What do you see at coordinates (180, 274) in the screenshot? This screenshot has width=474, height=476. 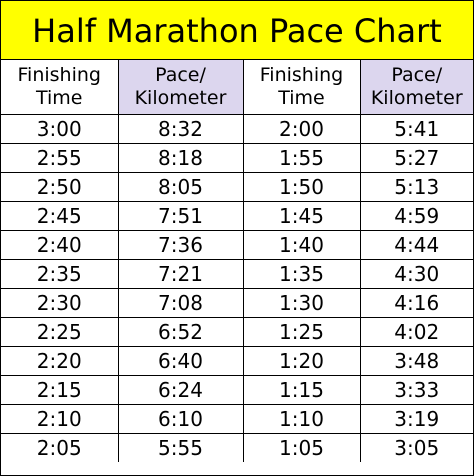 I see `pace-cell: 7:21` at bounding box center [180, 274].